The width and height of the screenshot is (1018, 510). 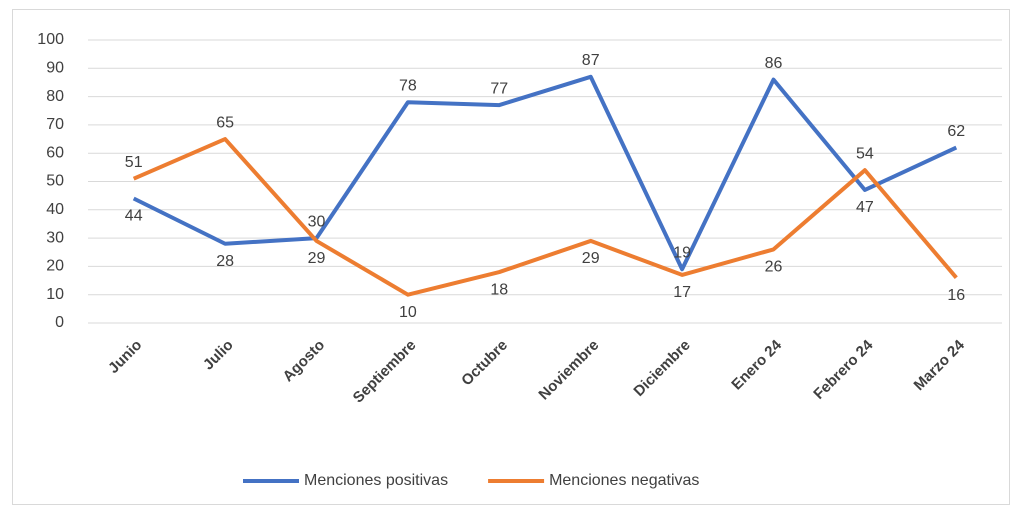 I want to click on data-label: 10, so click(x=408, y=312).